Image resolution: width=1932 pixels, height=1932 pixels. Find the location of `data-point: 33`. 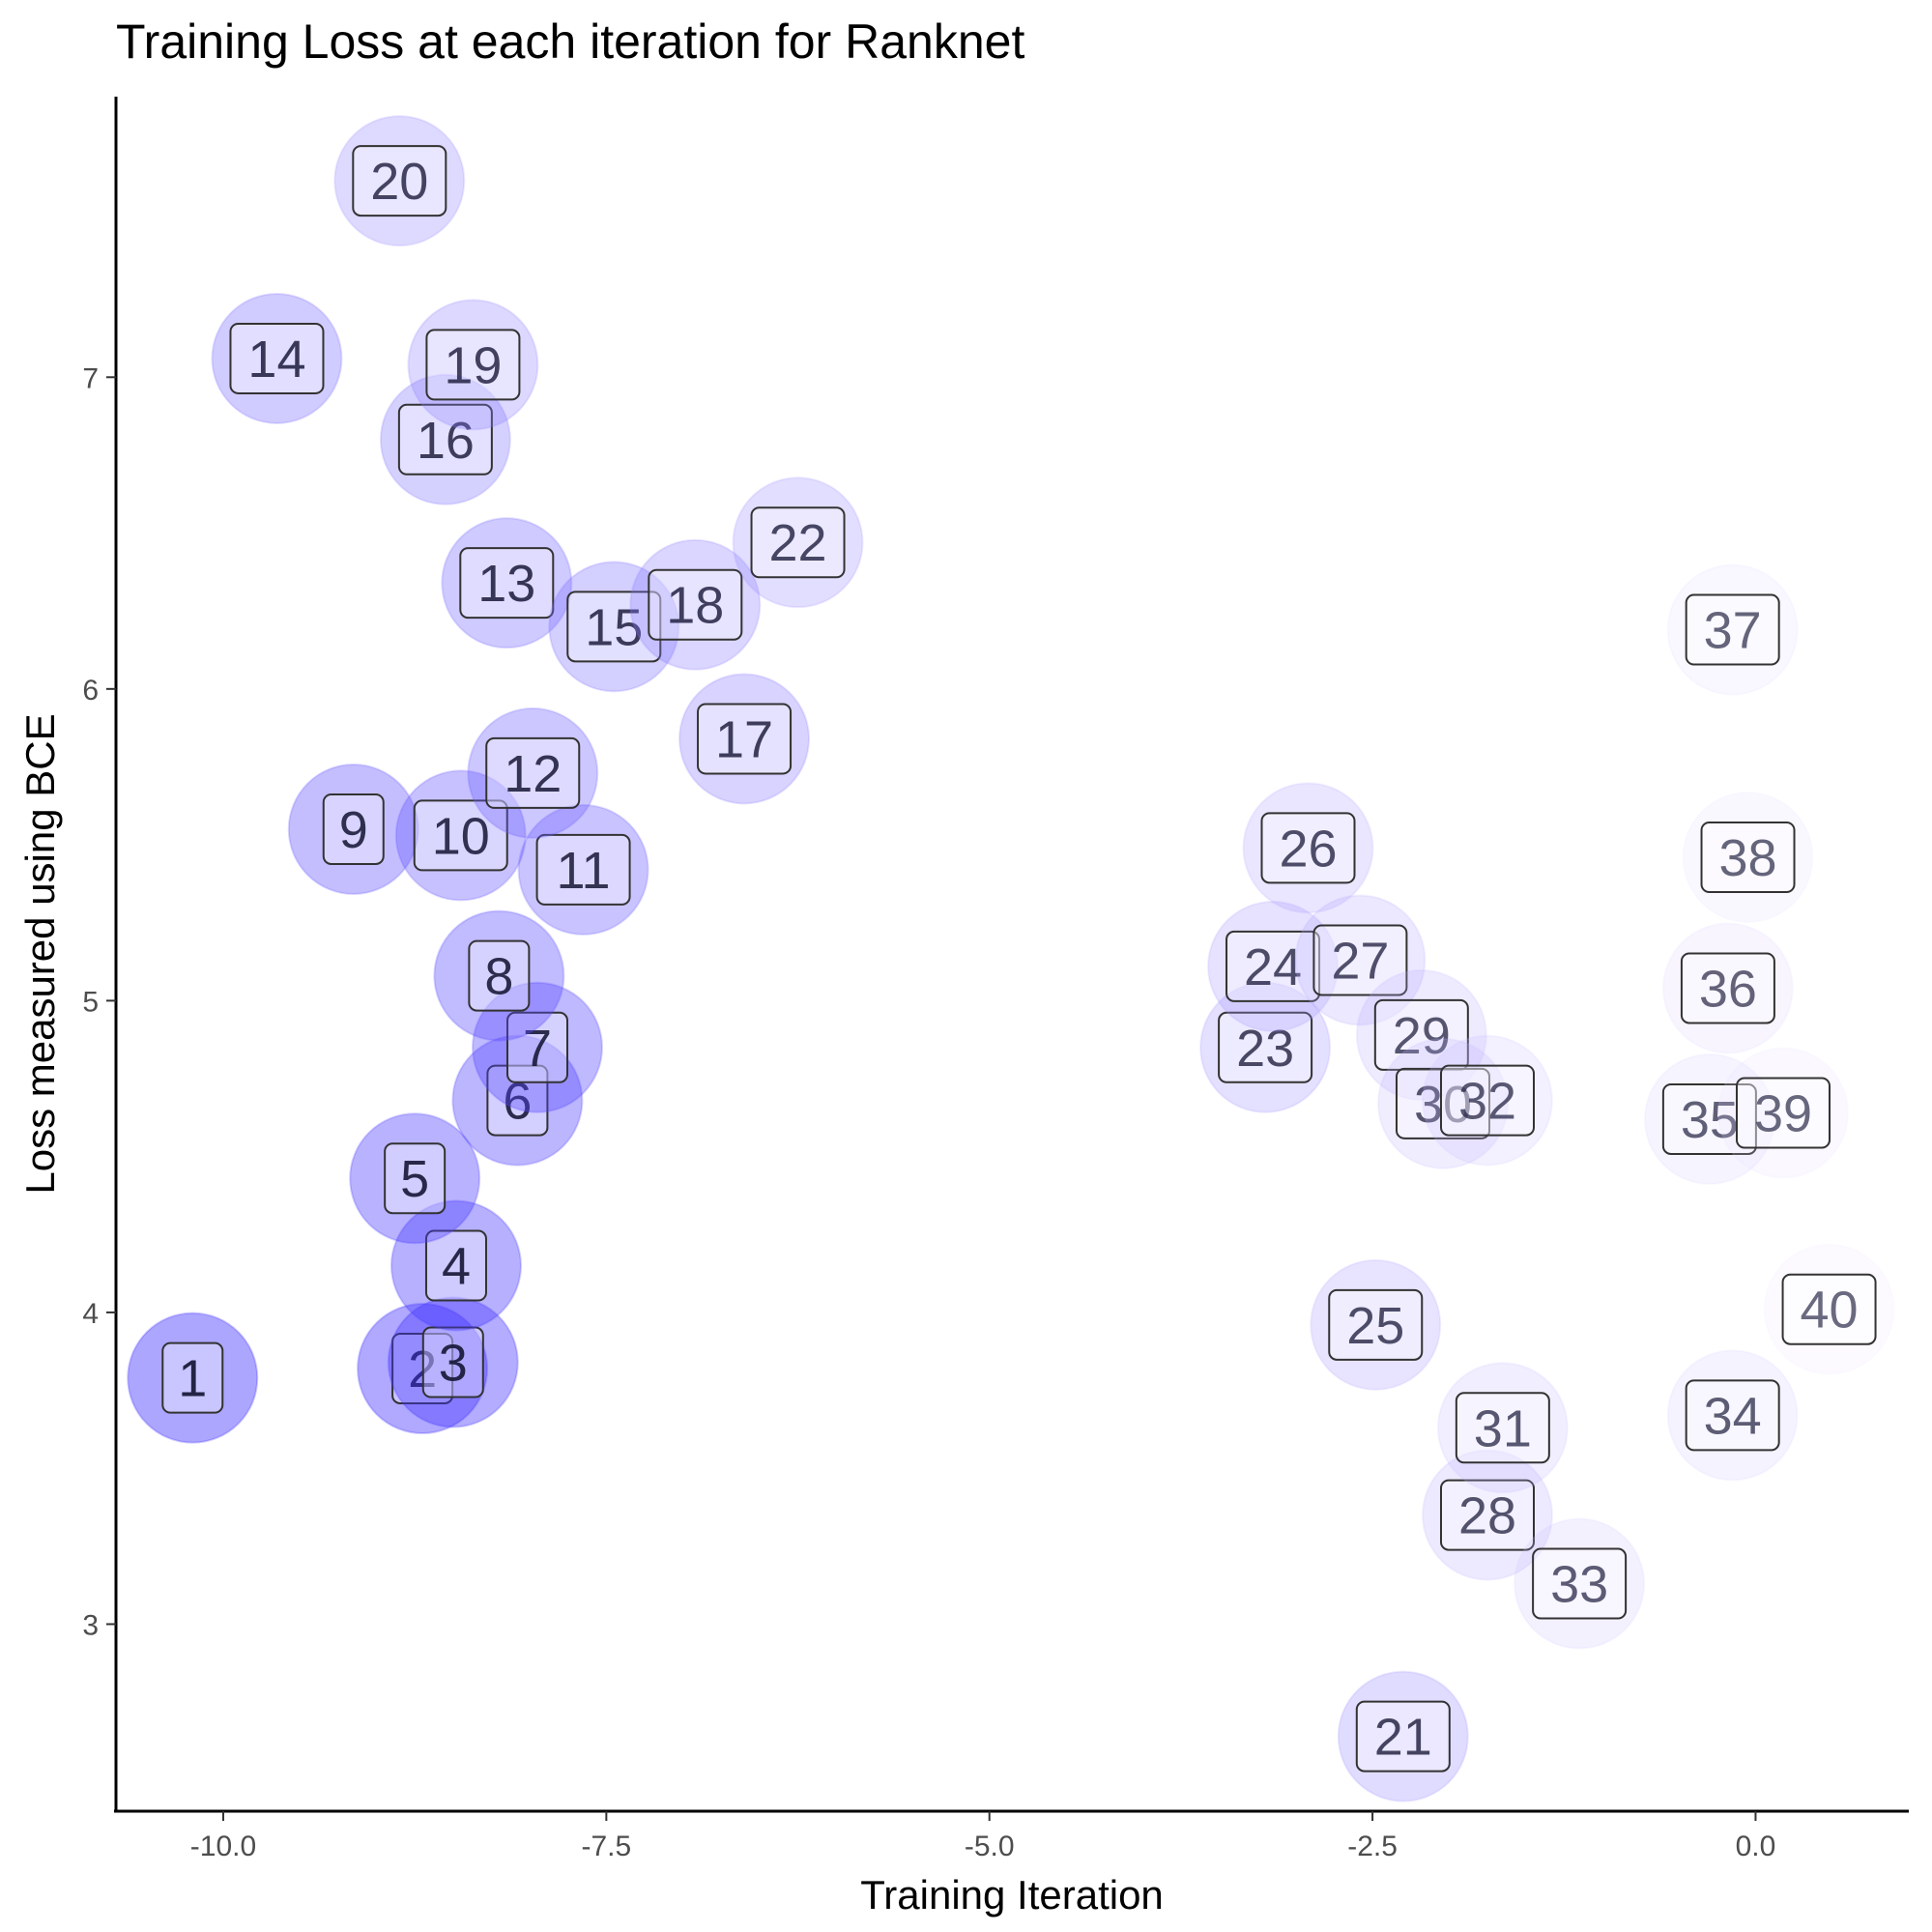

data-point: 33 is located at coordinates (1580, 1583).